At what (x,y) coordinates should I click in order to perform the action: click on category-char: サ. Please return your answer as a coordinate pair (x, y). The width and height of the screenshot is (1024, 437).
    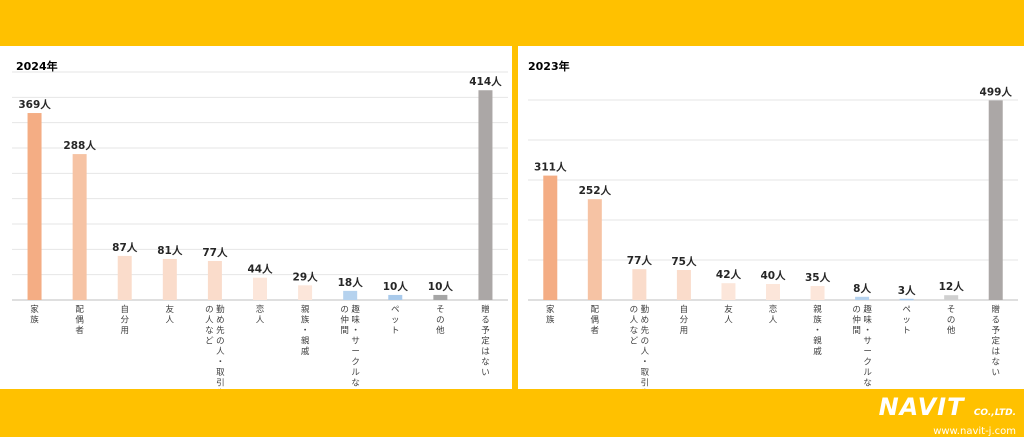
    Looking at the image, I should click on (867, 342).